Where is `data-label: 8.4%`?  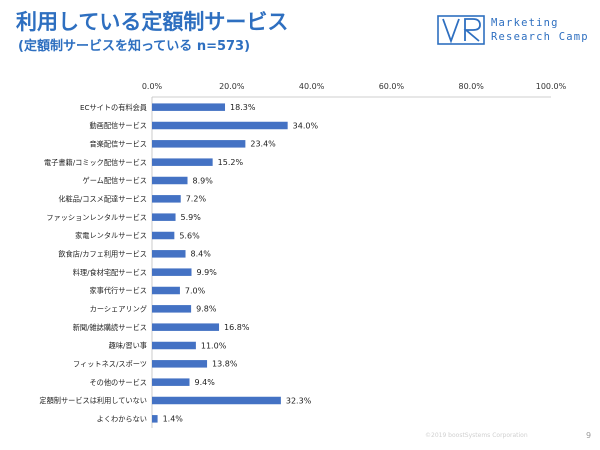 data-label: 8.4% is located at coordinates (201, 254).